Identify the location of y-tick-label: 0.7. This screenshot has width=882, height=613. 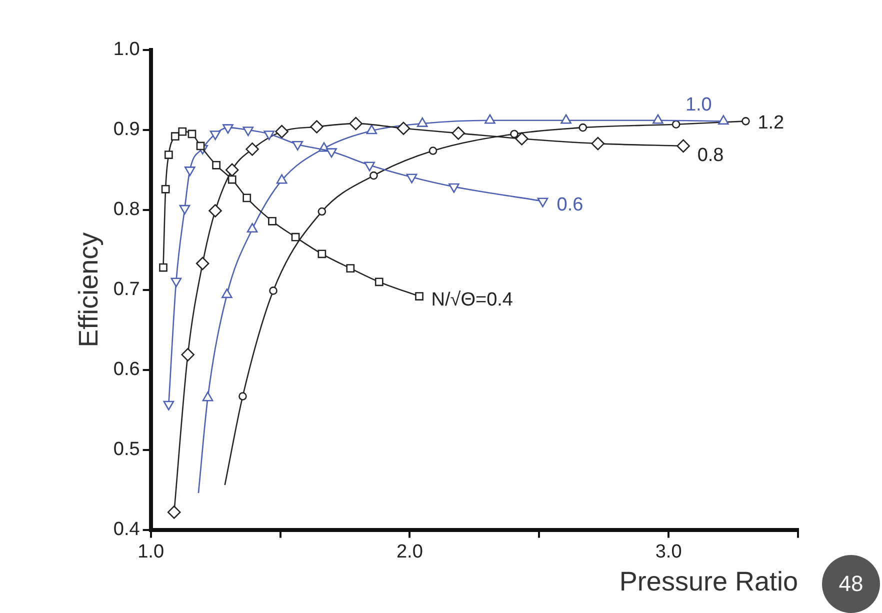
(126, 289).